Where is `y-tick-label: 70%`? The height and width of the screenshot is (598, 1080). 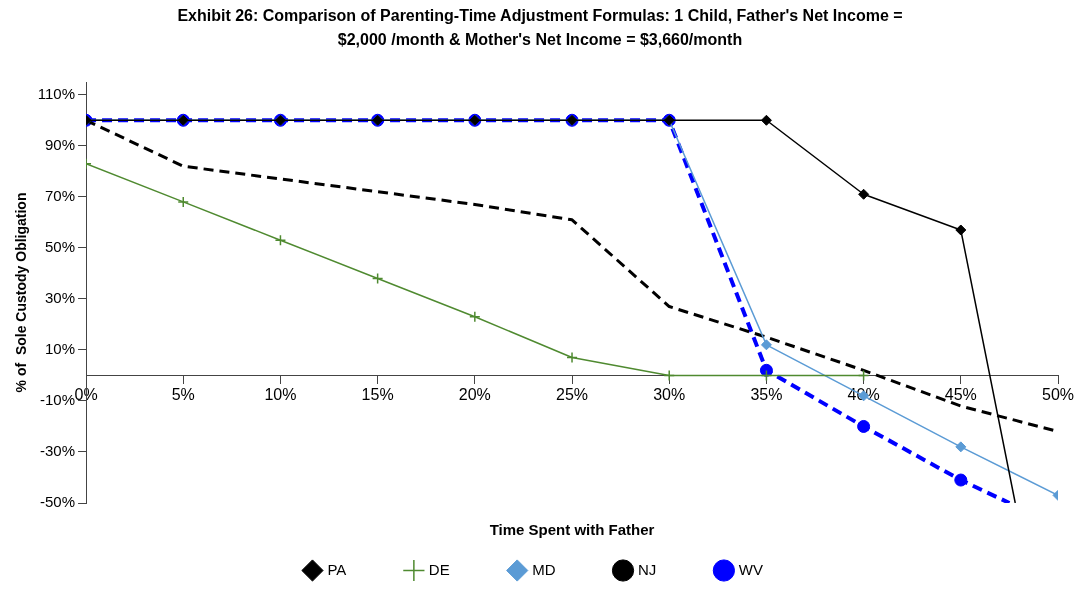 y-tick-label: 70% is located at coordinates (60, 195).